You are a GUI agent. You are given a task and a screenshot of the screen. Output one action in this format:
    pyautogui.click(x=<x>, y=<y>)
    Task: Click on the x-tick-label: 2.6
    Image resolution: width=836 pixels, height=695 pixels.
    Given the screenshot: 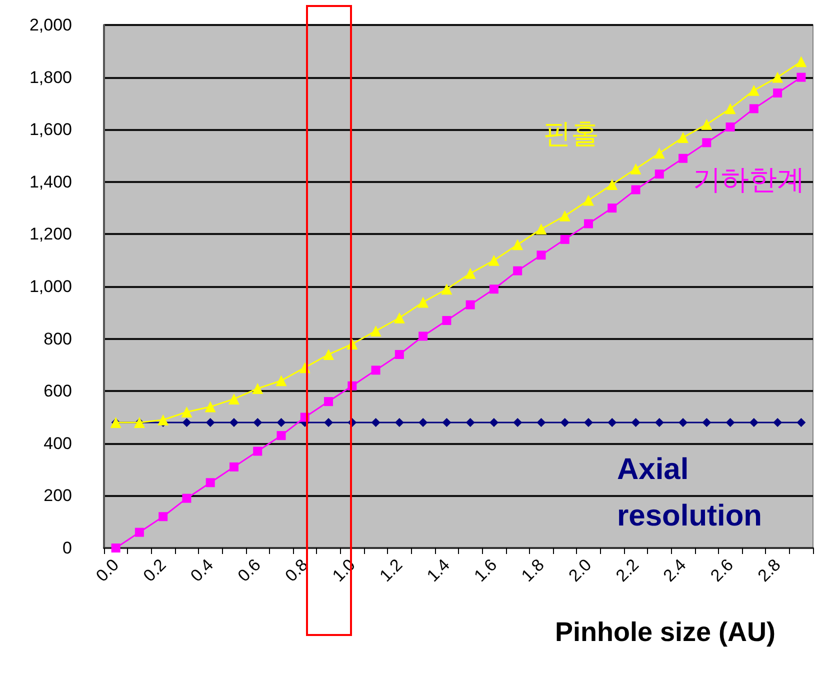 What is the action you would take?
    pyautogui.click(x=721, y=570)
    